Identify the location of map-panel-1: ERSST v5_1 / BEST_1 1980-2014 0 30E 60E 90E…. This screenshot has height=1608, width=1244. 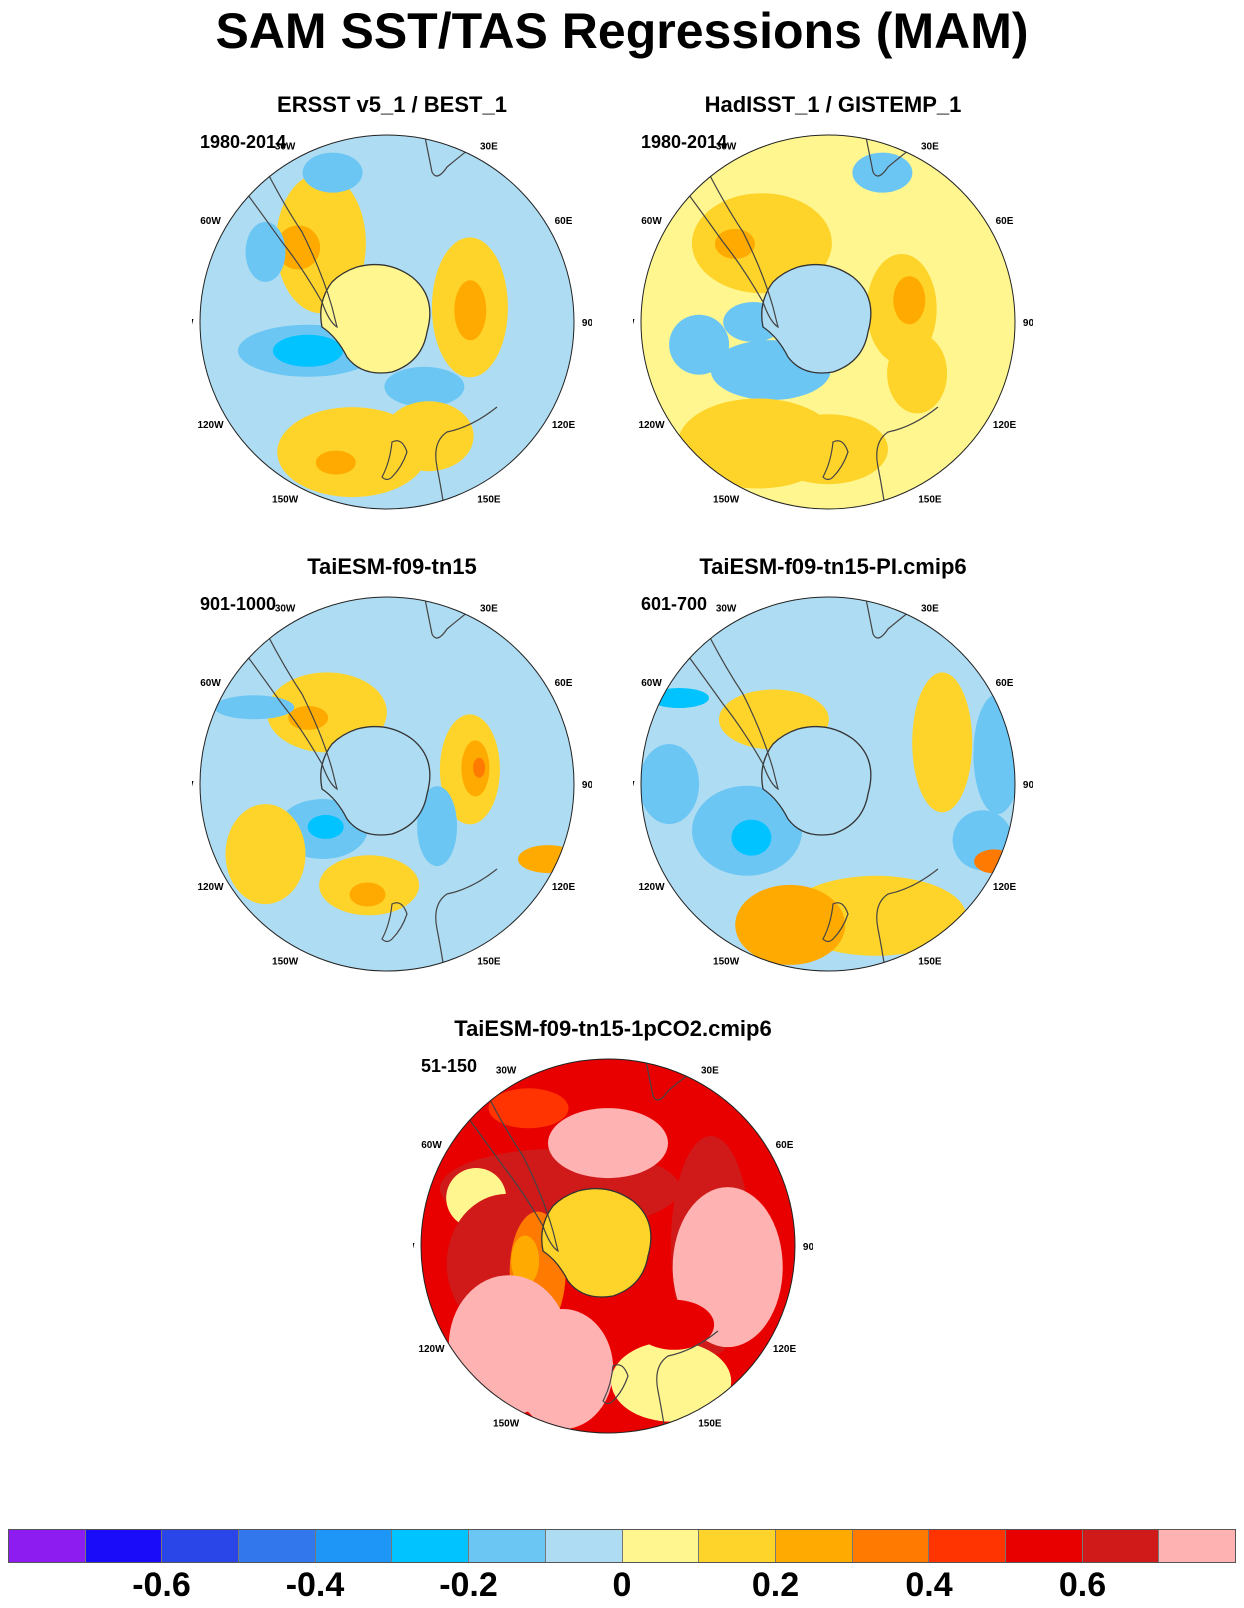
(392, 307).